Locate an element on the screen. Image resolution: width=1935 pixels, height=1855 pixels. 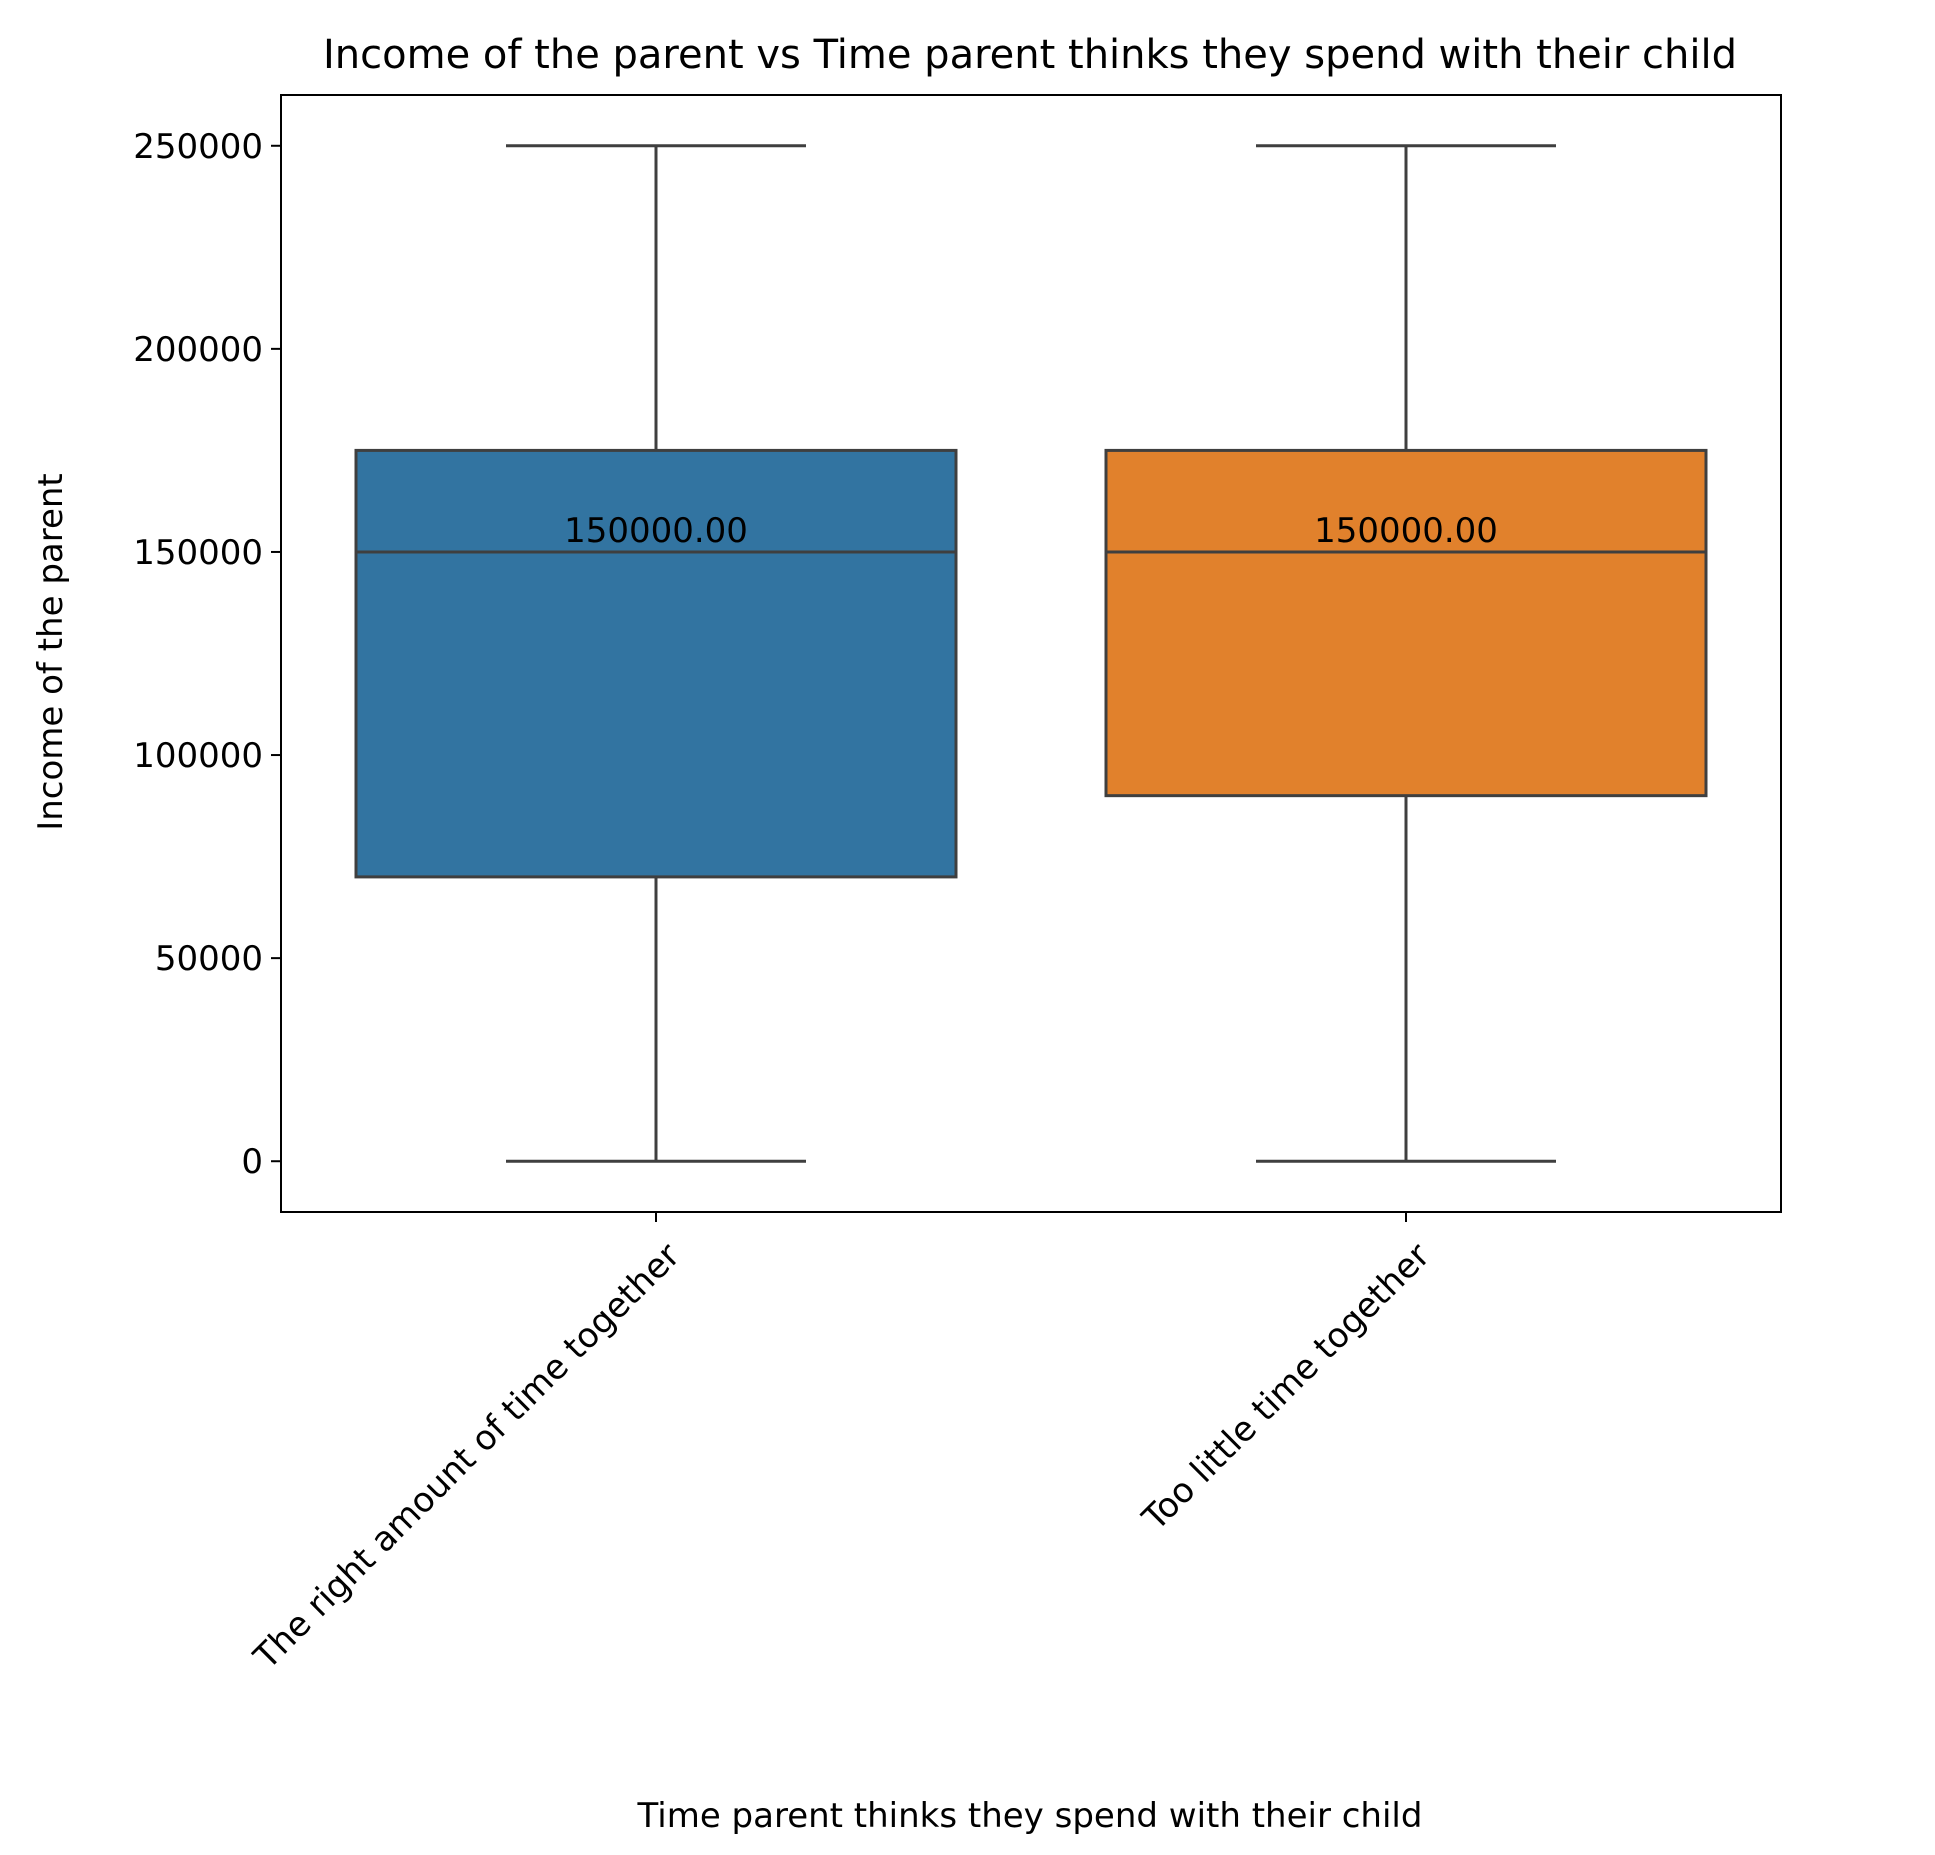
y-tick-label: 0 is located at coordinates (252, 1162).